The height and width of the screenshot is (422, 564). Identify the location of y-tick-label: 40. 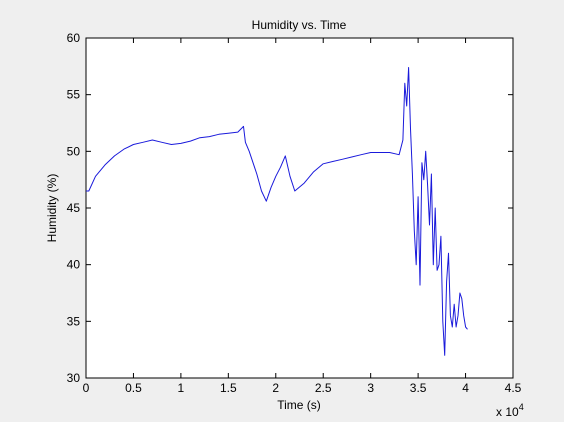
(74, 265).